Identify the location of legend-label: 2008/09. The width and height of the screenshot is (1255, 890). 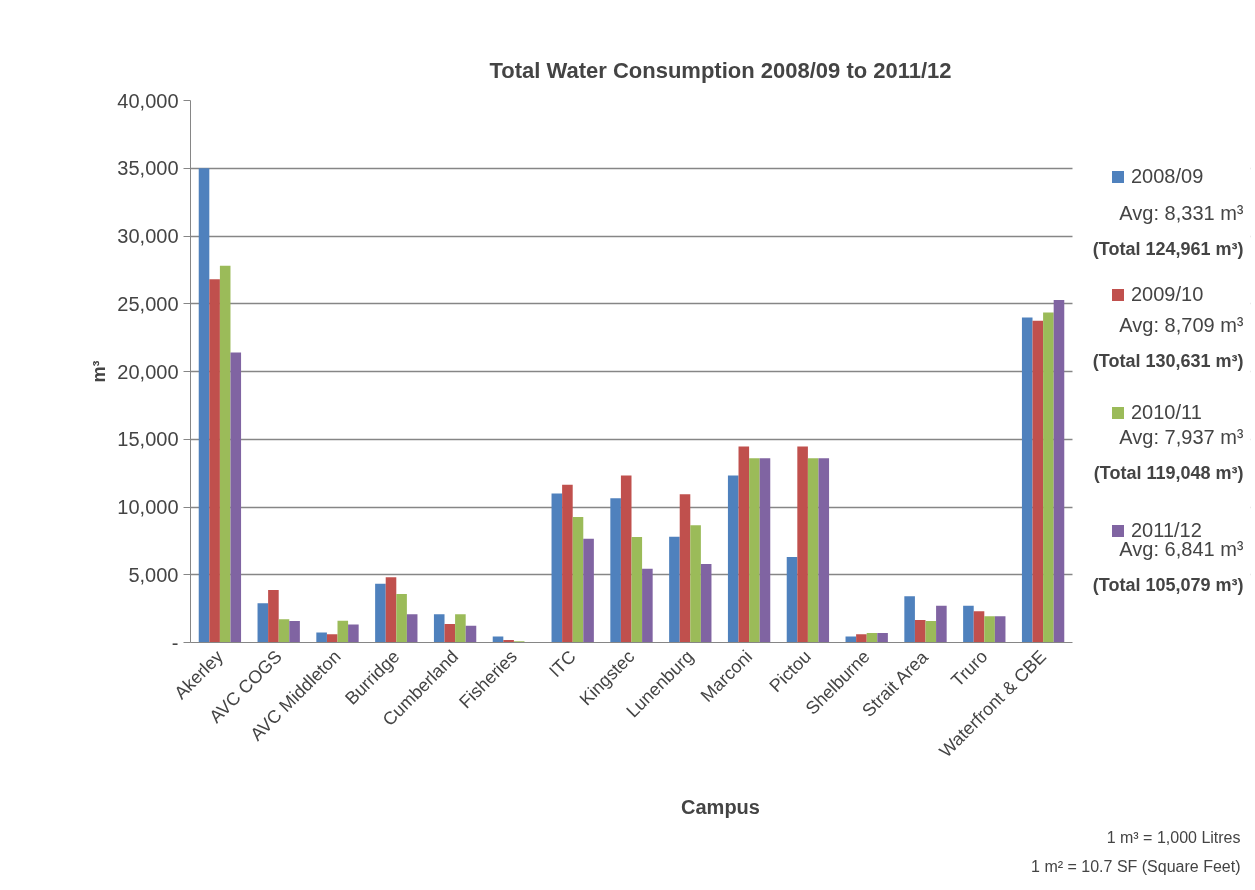
(1167, 176).